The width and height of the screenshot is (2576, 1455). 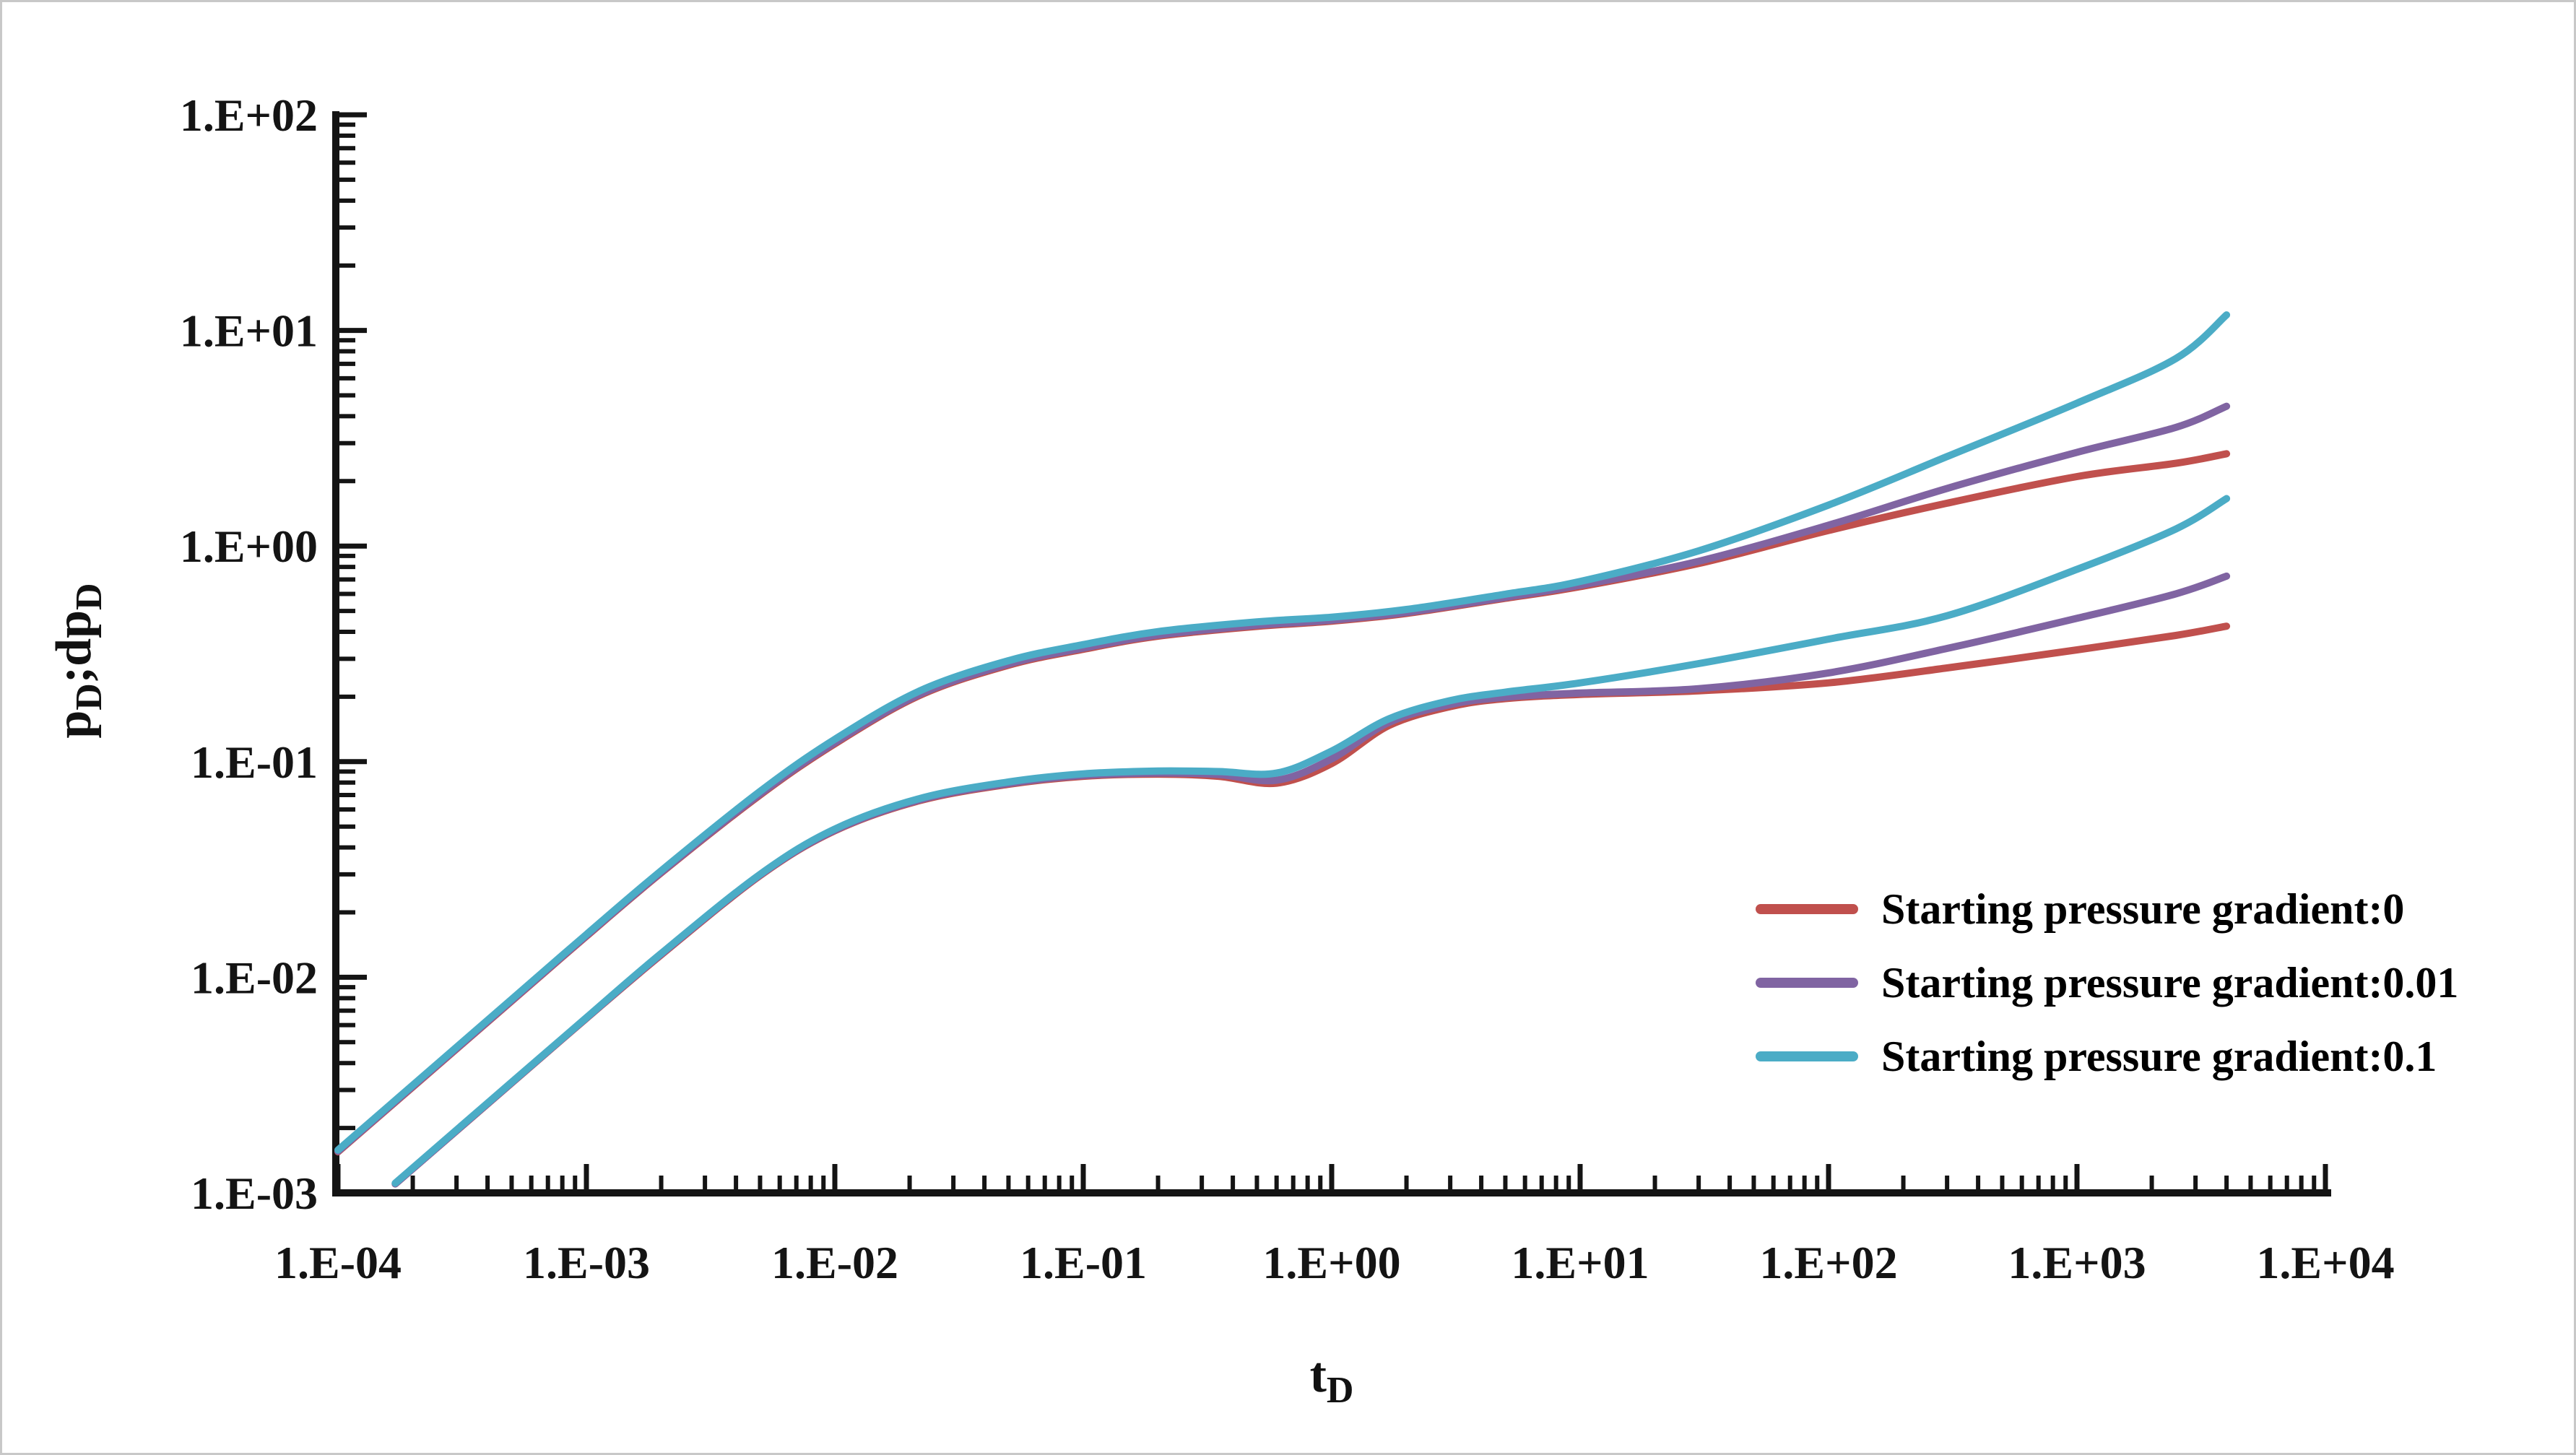 I want to click on legend-swatch-red, so click(x=1807, y=909).